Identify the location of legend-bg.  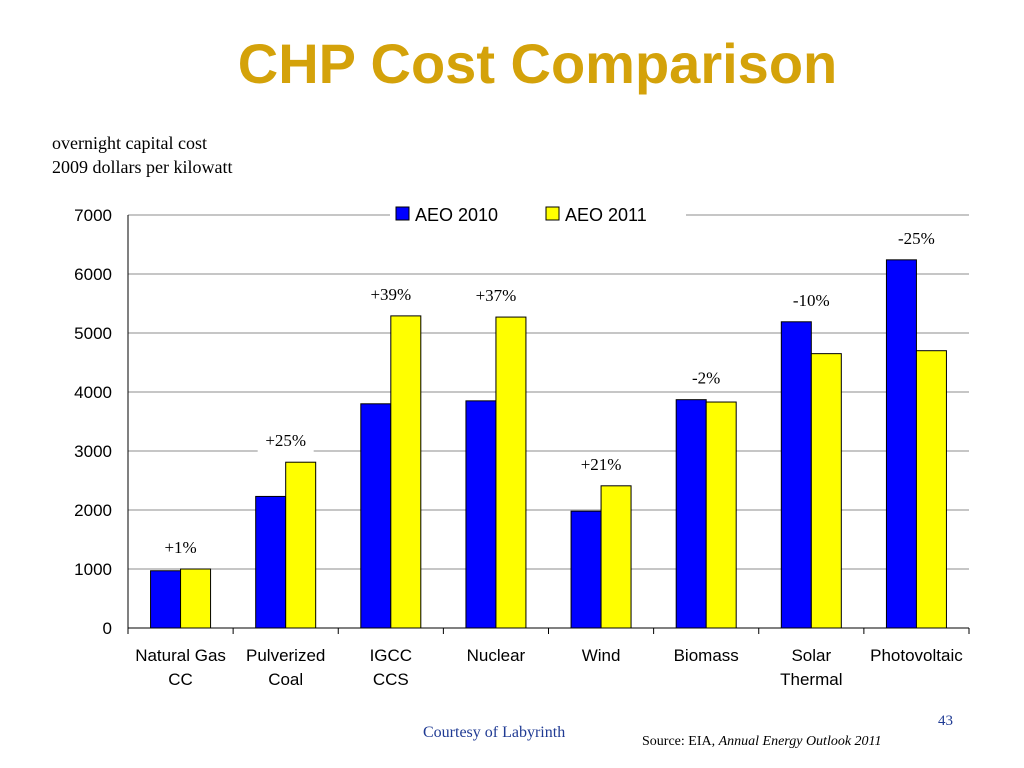
(538, 214).